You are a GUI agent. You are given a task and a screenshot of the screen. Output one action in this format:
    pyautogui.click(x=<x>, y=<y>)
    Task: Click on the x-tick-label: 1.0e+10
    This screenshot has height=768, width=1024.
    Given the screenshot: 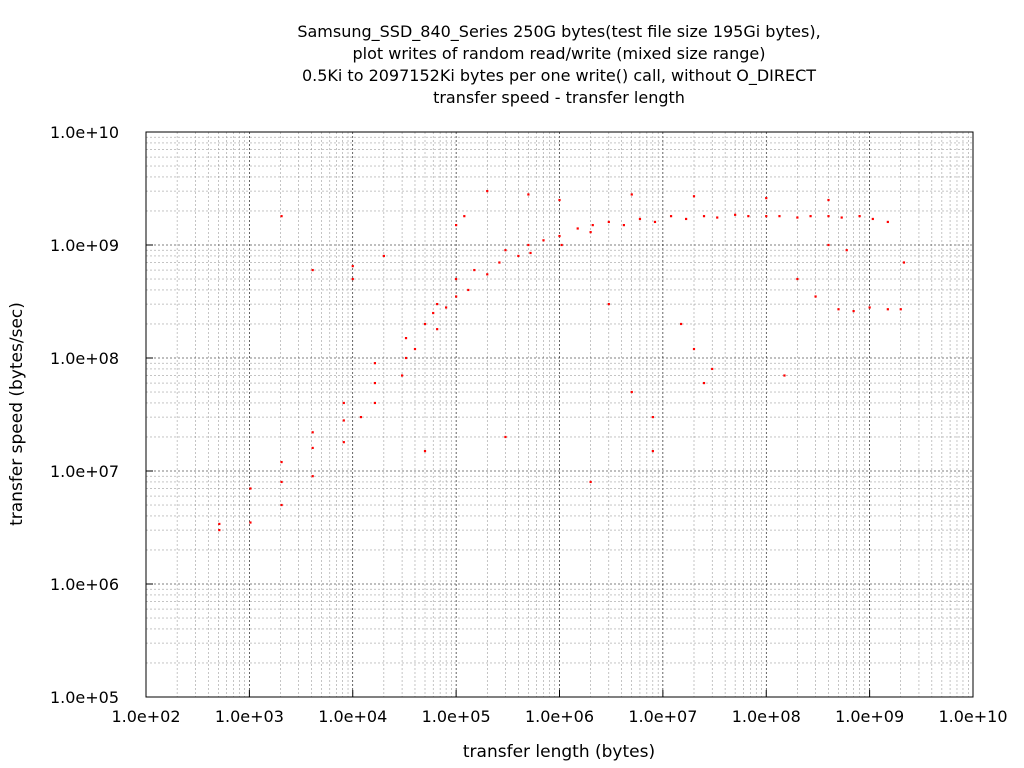 What is the action you would take?
    pyautogui.click(x=972, y=716)
    